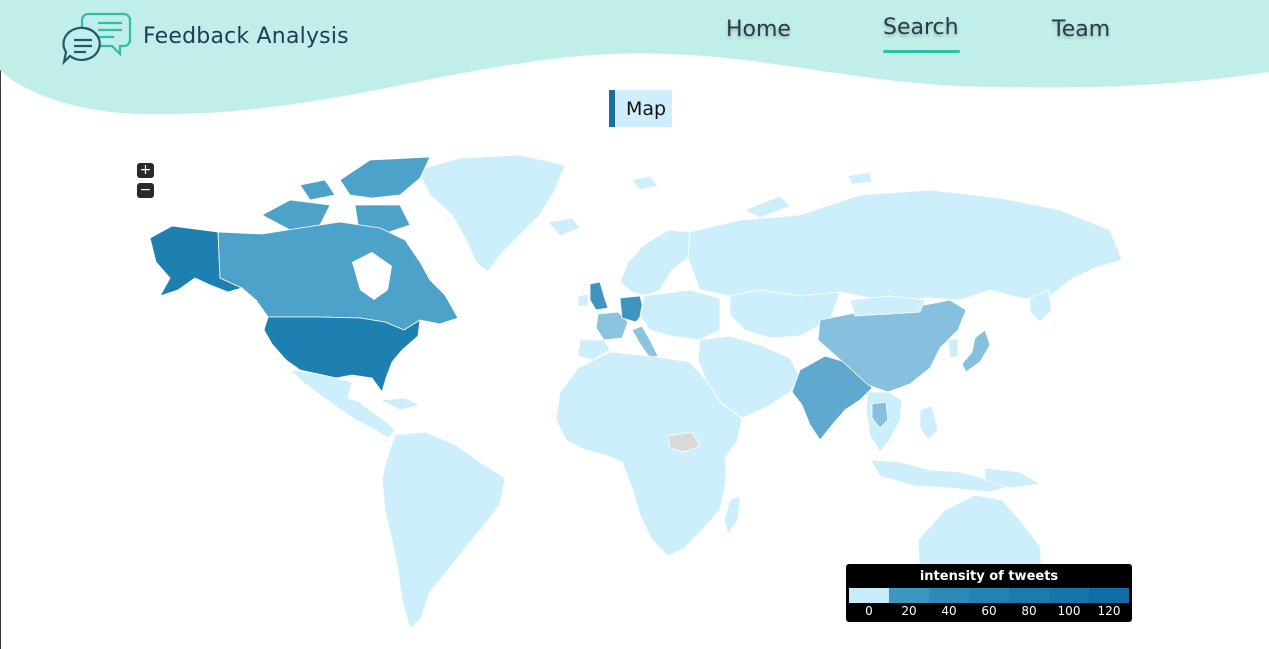 The height and width of the screenshot is (649, 1269). I want to click on heading-accent-bar, so click(612, 108).